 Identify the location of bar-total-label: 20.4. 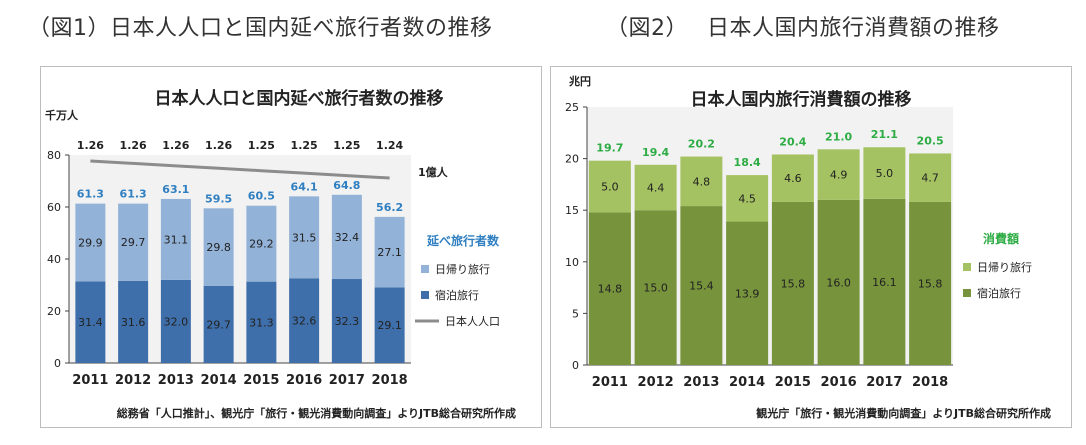
(792, 141).